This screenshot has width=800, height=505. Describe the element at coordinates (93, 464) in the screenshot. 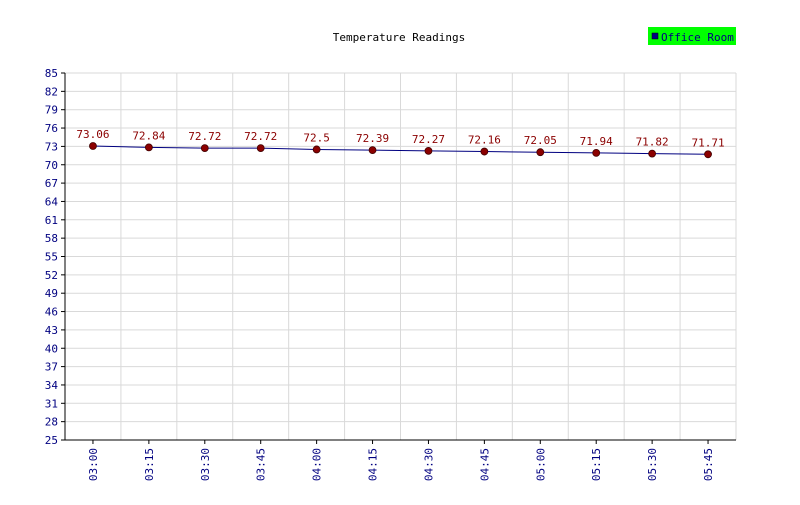

I see `x-tick-label: 03:00` at that location.